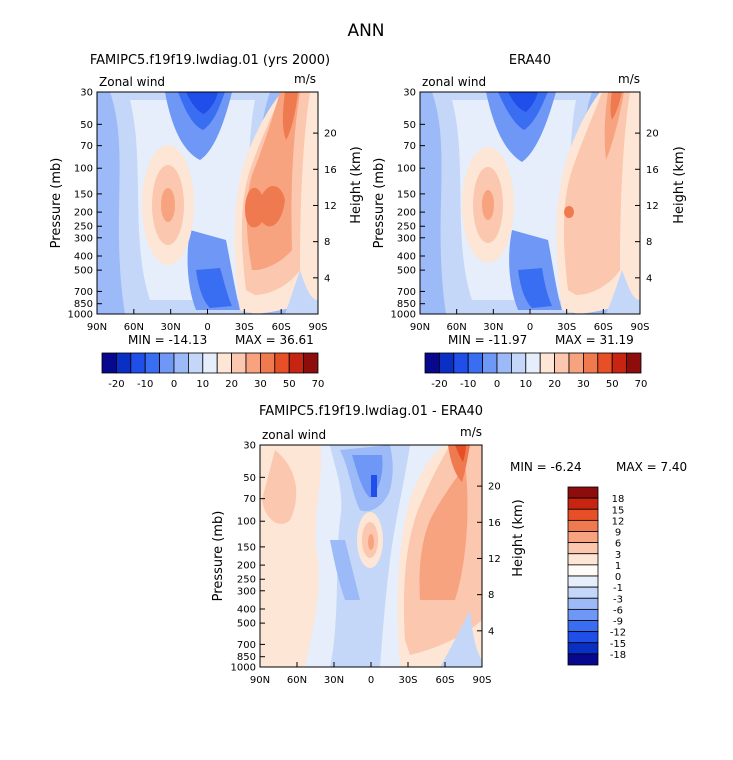  Describe the element at coordinates (494, 559) in the screenshot. I see `height-tick-label: 12` at that location.